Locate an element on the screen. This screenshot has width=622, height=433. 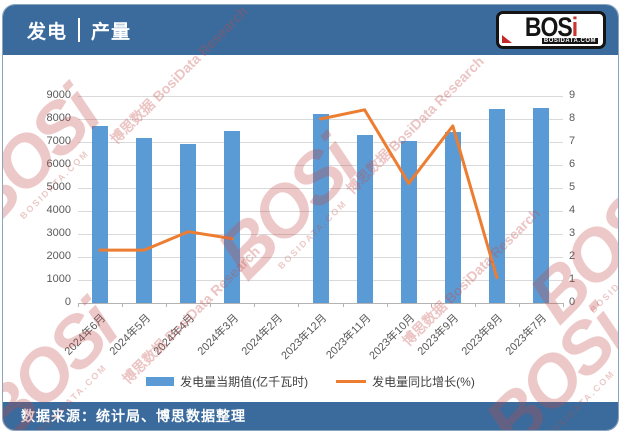
x-axis-label: 2023年9月 is located at coordinates (438, 335).